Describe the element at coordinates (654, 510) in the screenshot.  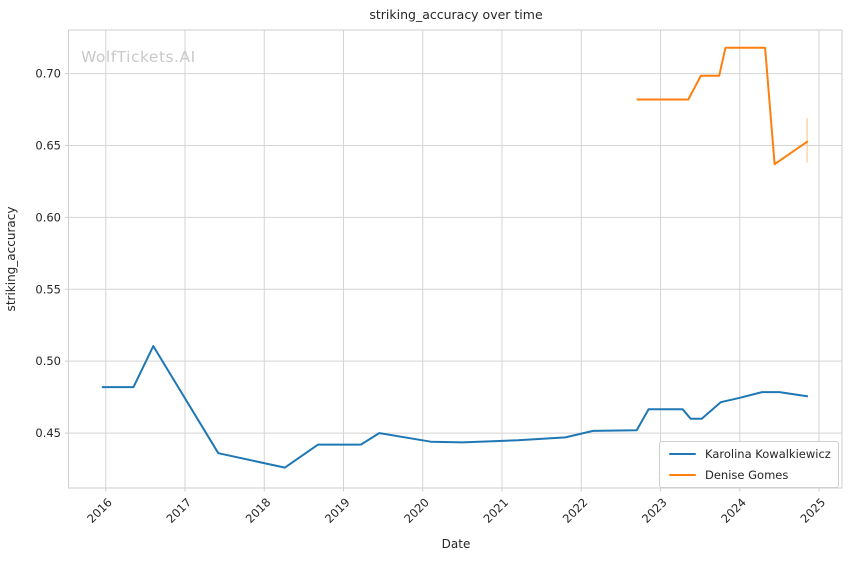
I see `x-tick-label: 2023` at that location.